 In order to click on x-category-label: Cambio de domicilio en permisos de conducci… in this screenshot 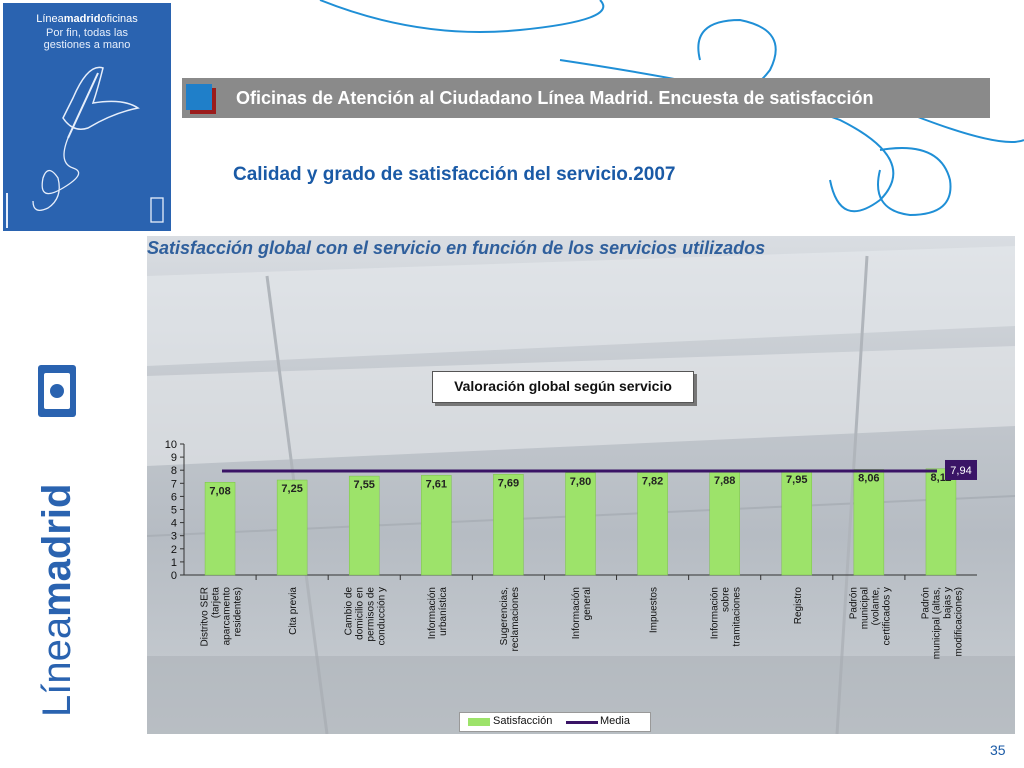, I will do `click(366, 616)`.